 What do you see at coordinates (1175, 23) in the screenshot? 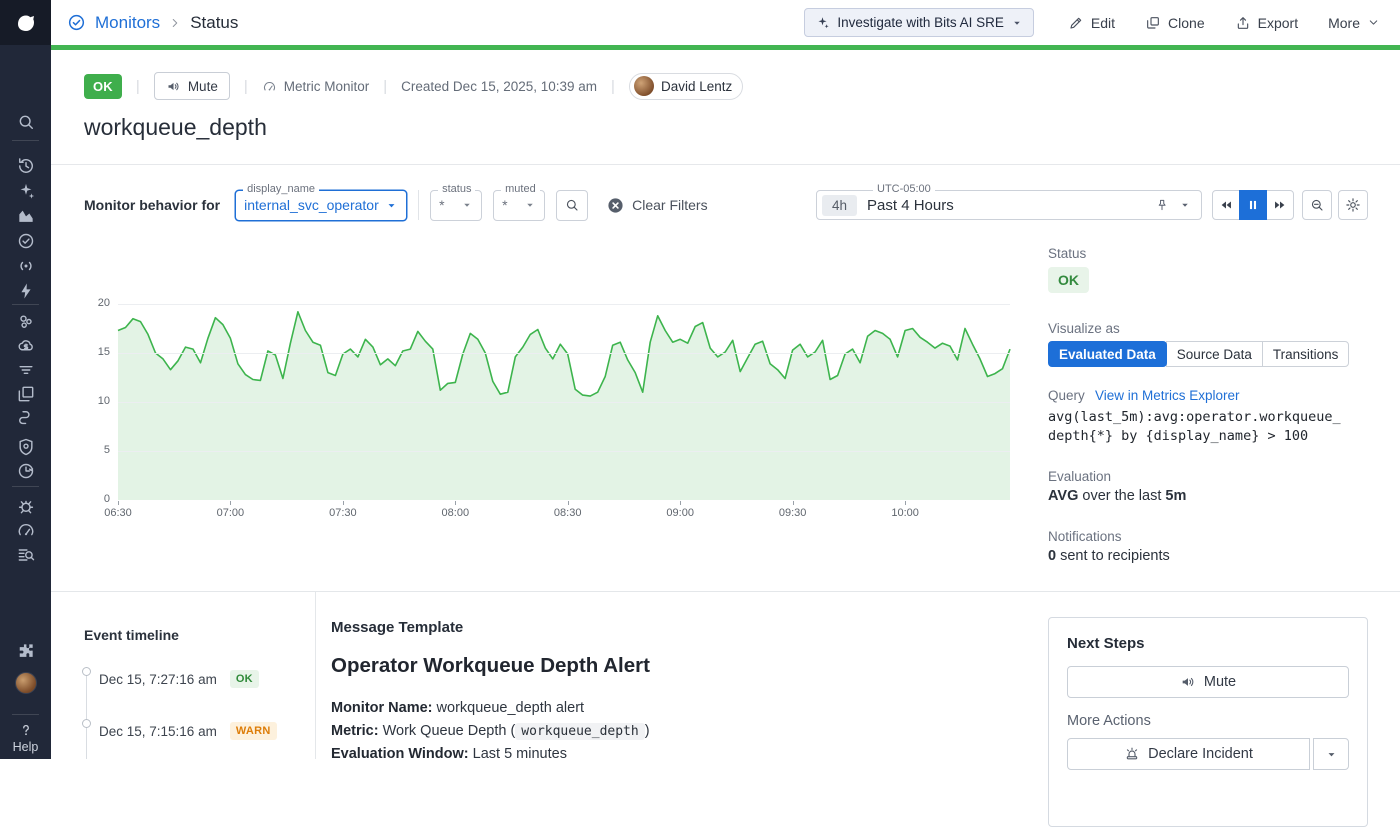
I see `clone-button: Clone` at bounding box center [1175, 23].